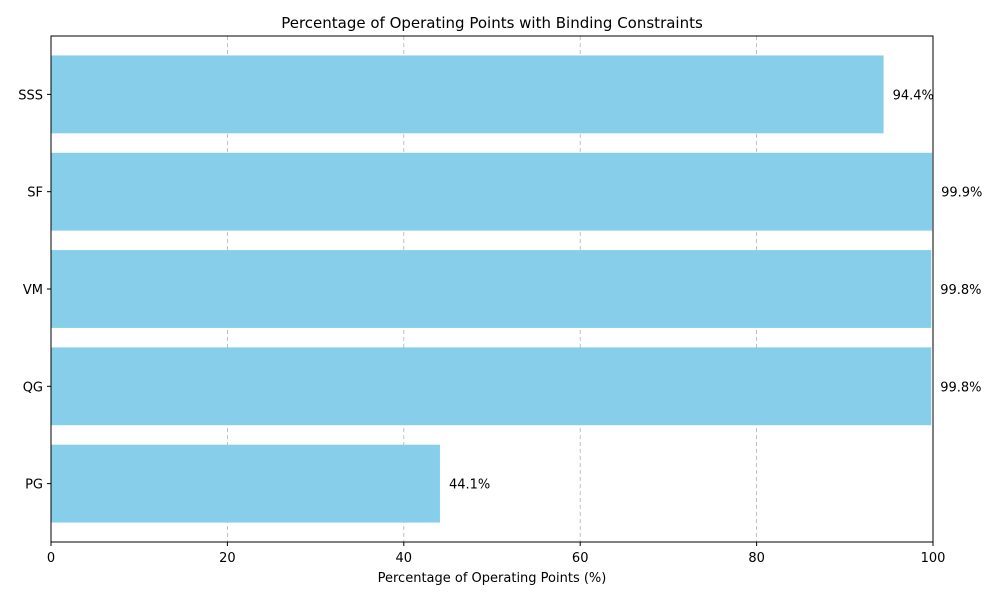 The image size is (1000, 600). I want to click on y-tick-label: PG, so click(34, 485).